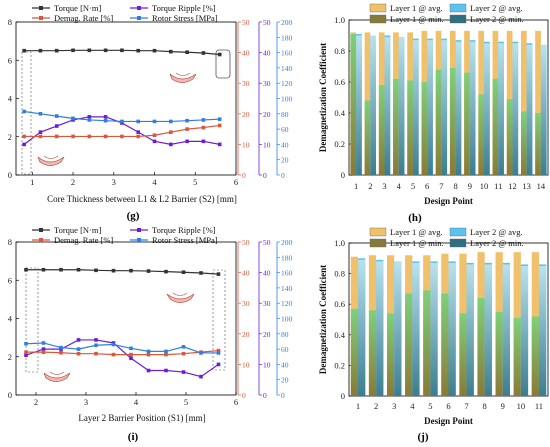  Describe the element at coordinates (523, 102) in the screenshot. I see `bar-layer1-avg` at that location.